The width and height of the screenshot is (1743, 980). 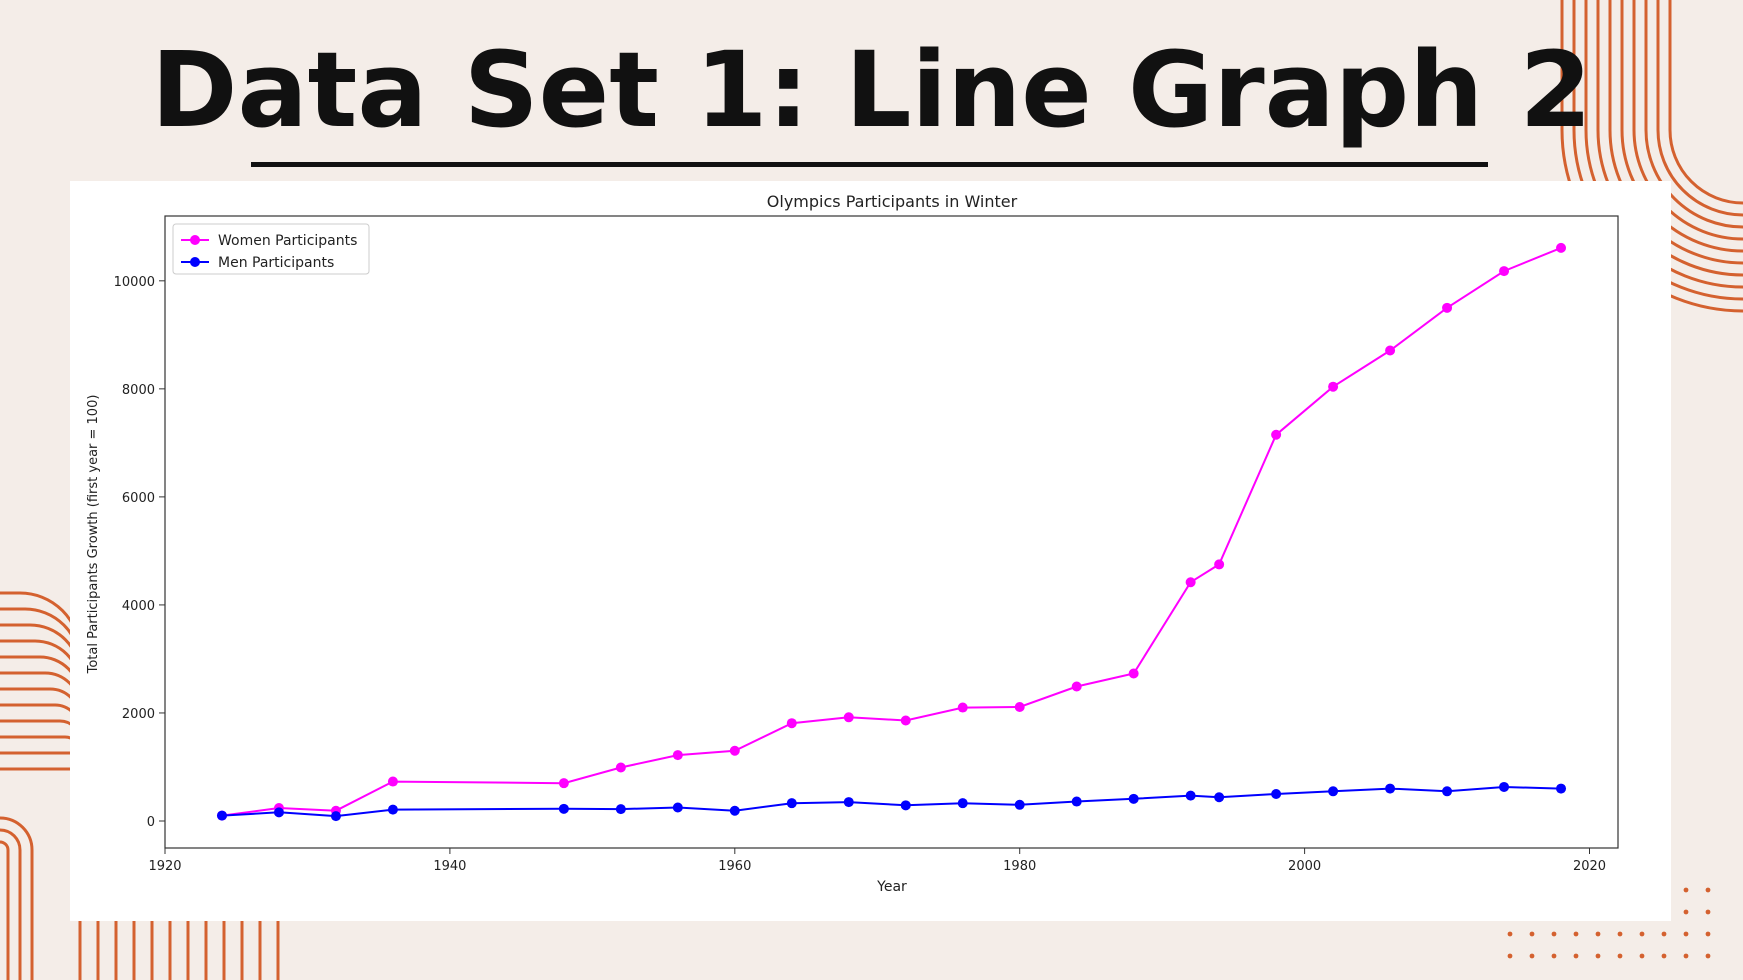 I want to click on x-tick-label: 1940, so click(x=449, y=866).